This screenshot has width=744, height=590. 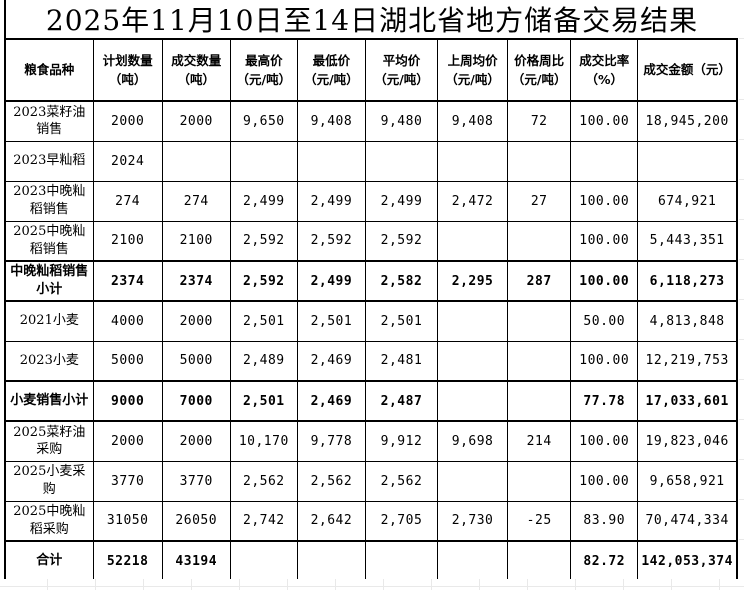 I want to click on table-cell: 2,705, so click(x=401, y=521).